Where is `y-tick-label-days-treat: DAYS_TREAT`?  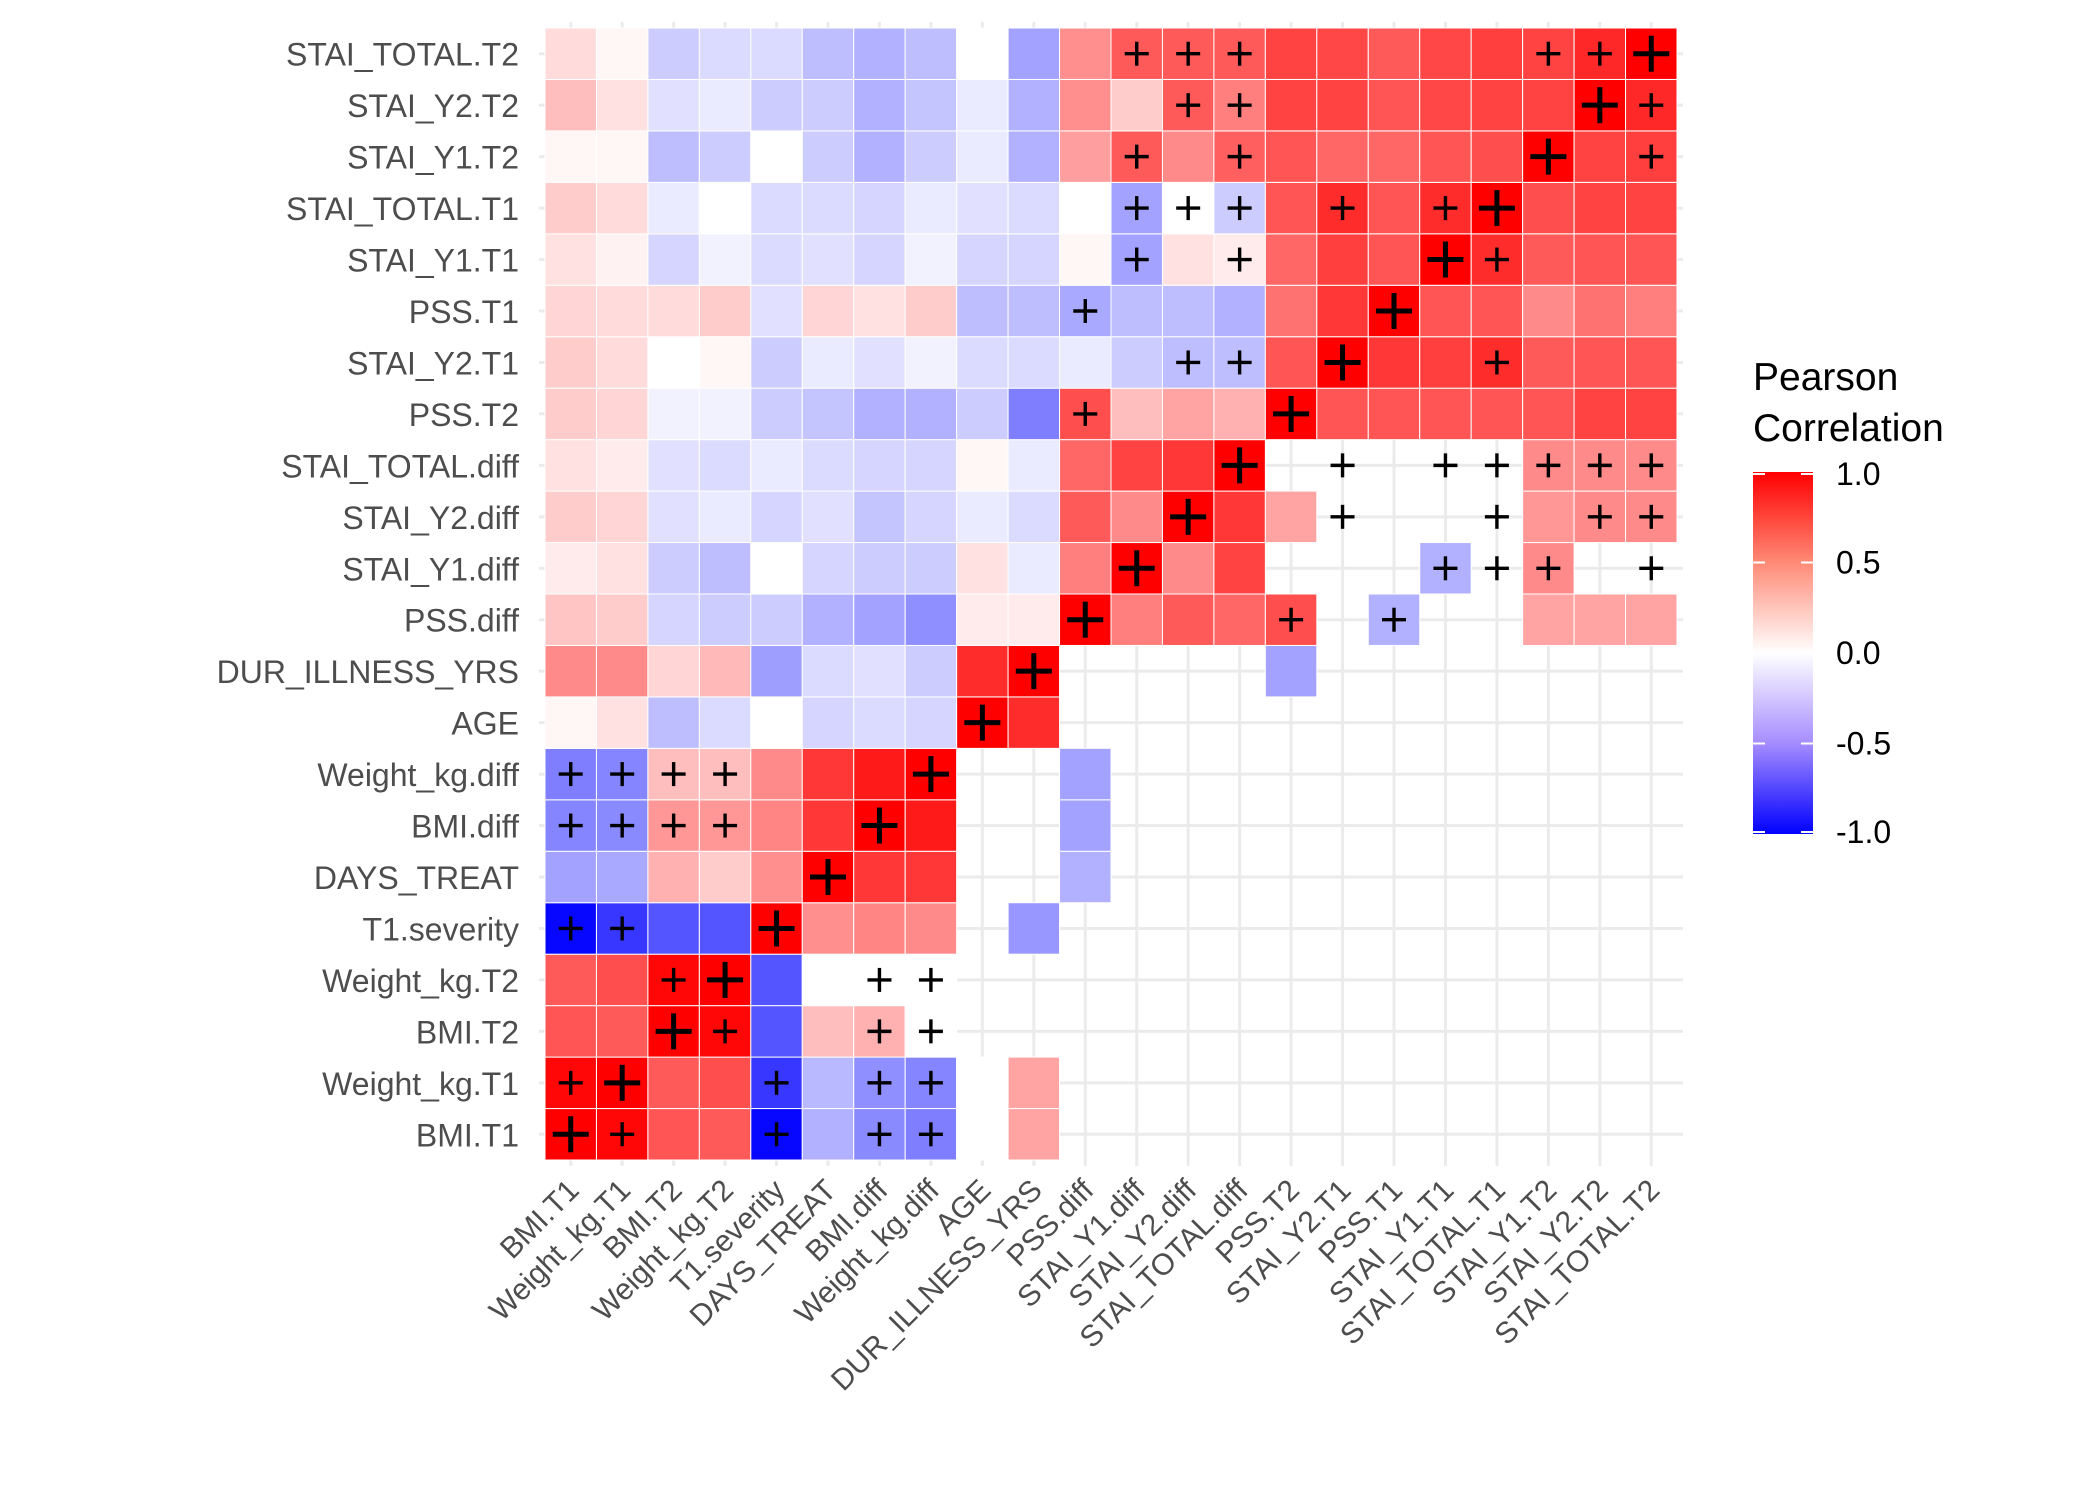
y-tick-label-days-treat: DAYS_TREAT is located at coordinates (416, 878).